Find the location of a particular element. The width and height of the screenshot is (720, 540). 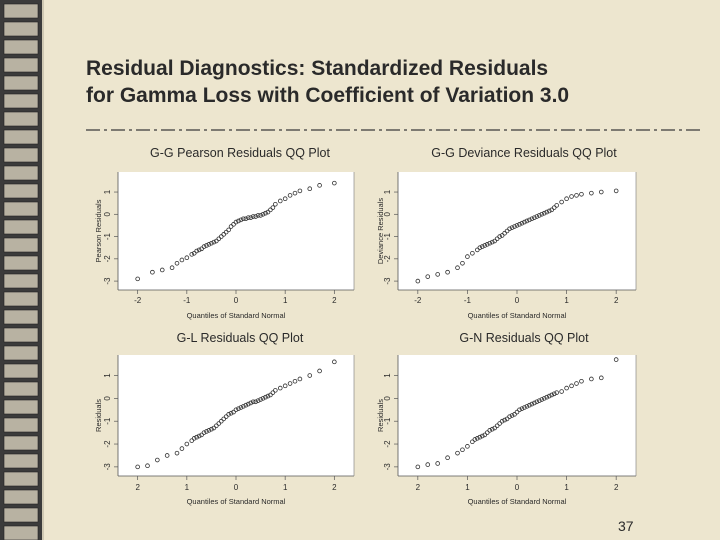

gn-plot-area is located at coordinates (517, 415).